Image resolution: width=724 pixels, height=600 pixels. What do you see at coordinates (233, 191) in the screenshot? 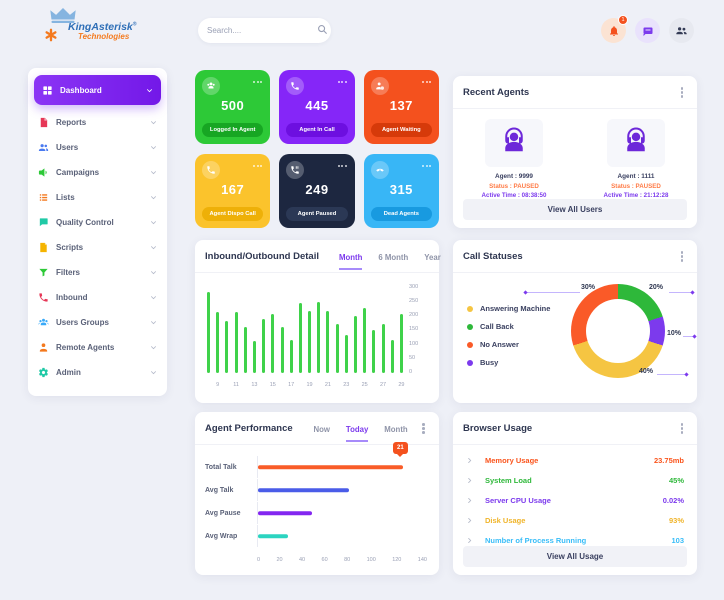
I see `stat-card-agent-dispo-call: 167 Agent Dispo Call` at bounding box center [233, 191].